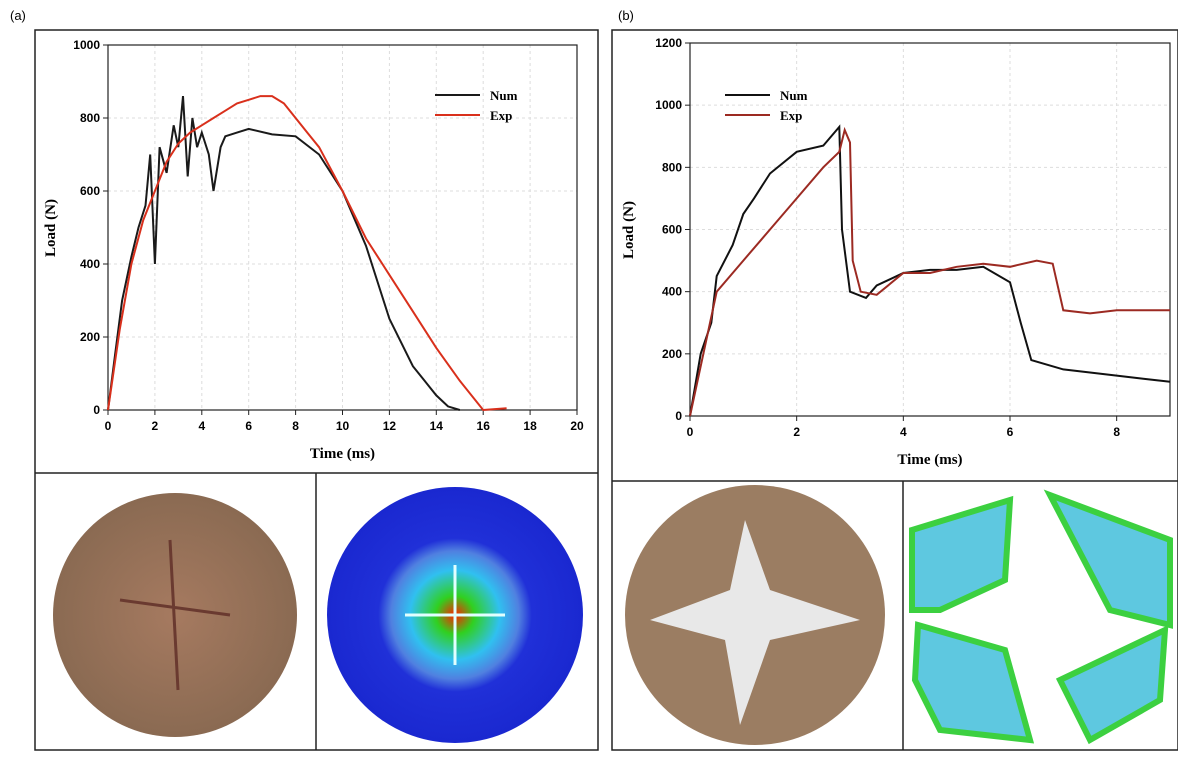  What do you see at coordinates (577, 426) in the screenshot?
I see `x-tick-label: 20` at bounding box center [577, 426].